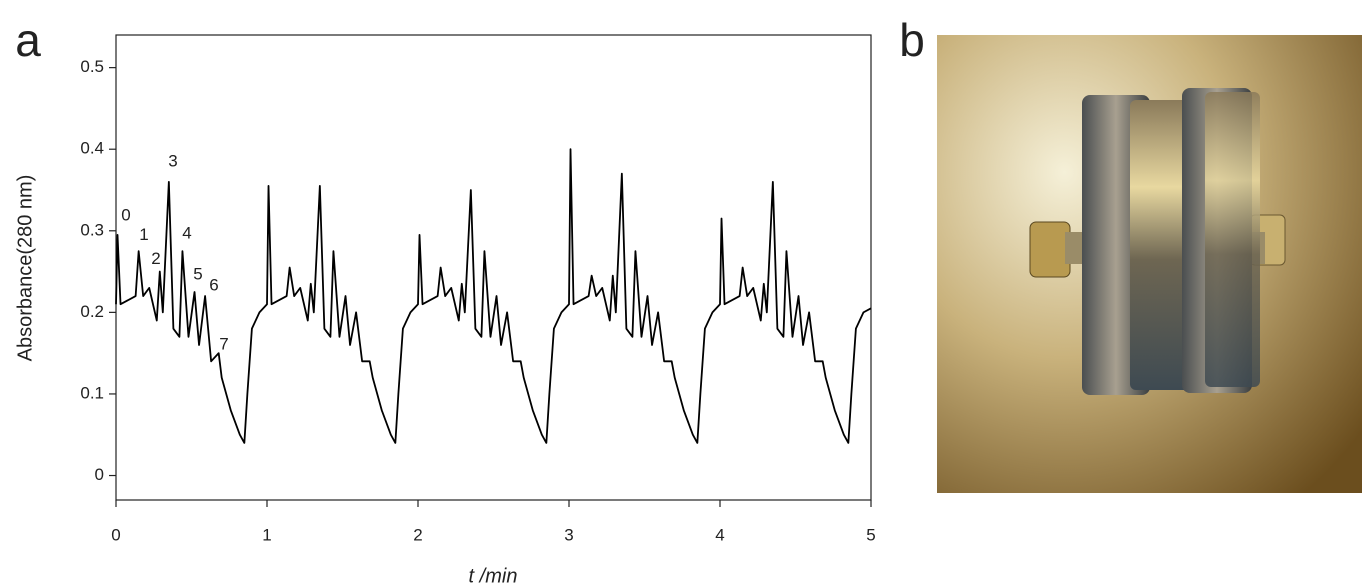  Describe the element at coordinates (99, 474) in the screenshot. I see `y-tick-label: 0` at that location.